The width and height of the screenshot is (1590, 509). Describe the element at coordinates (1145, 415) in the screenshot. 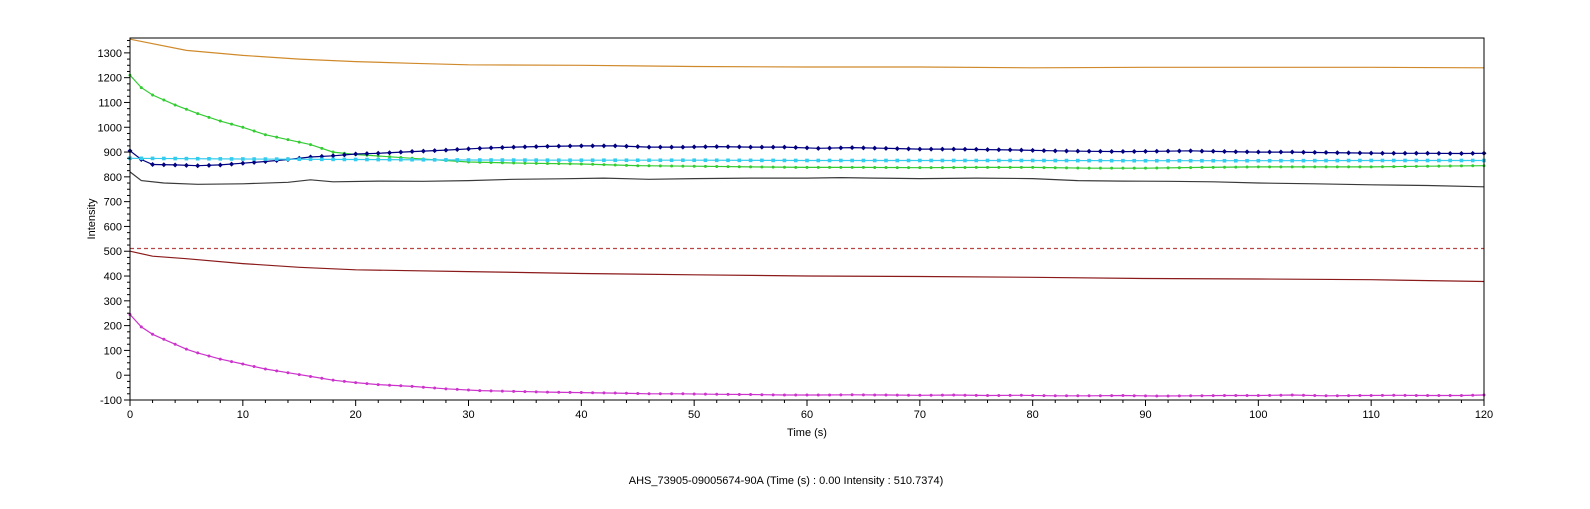

I see `x-tick-label: 90` at that location.